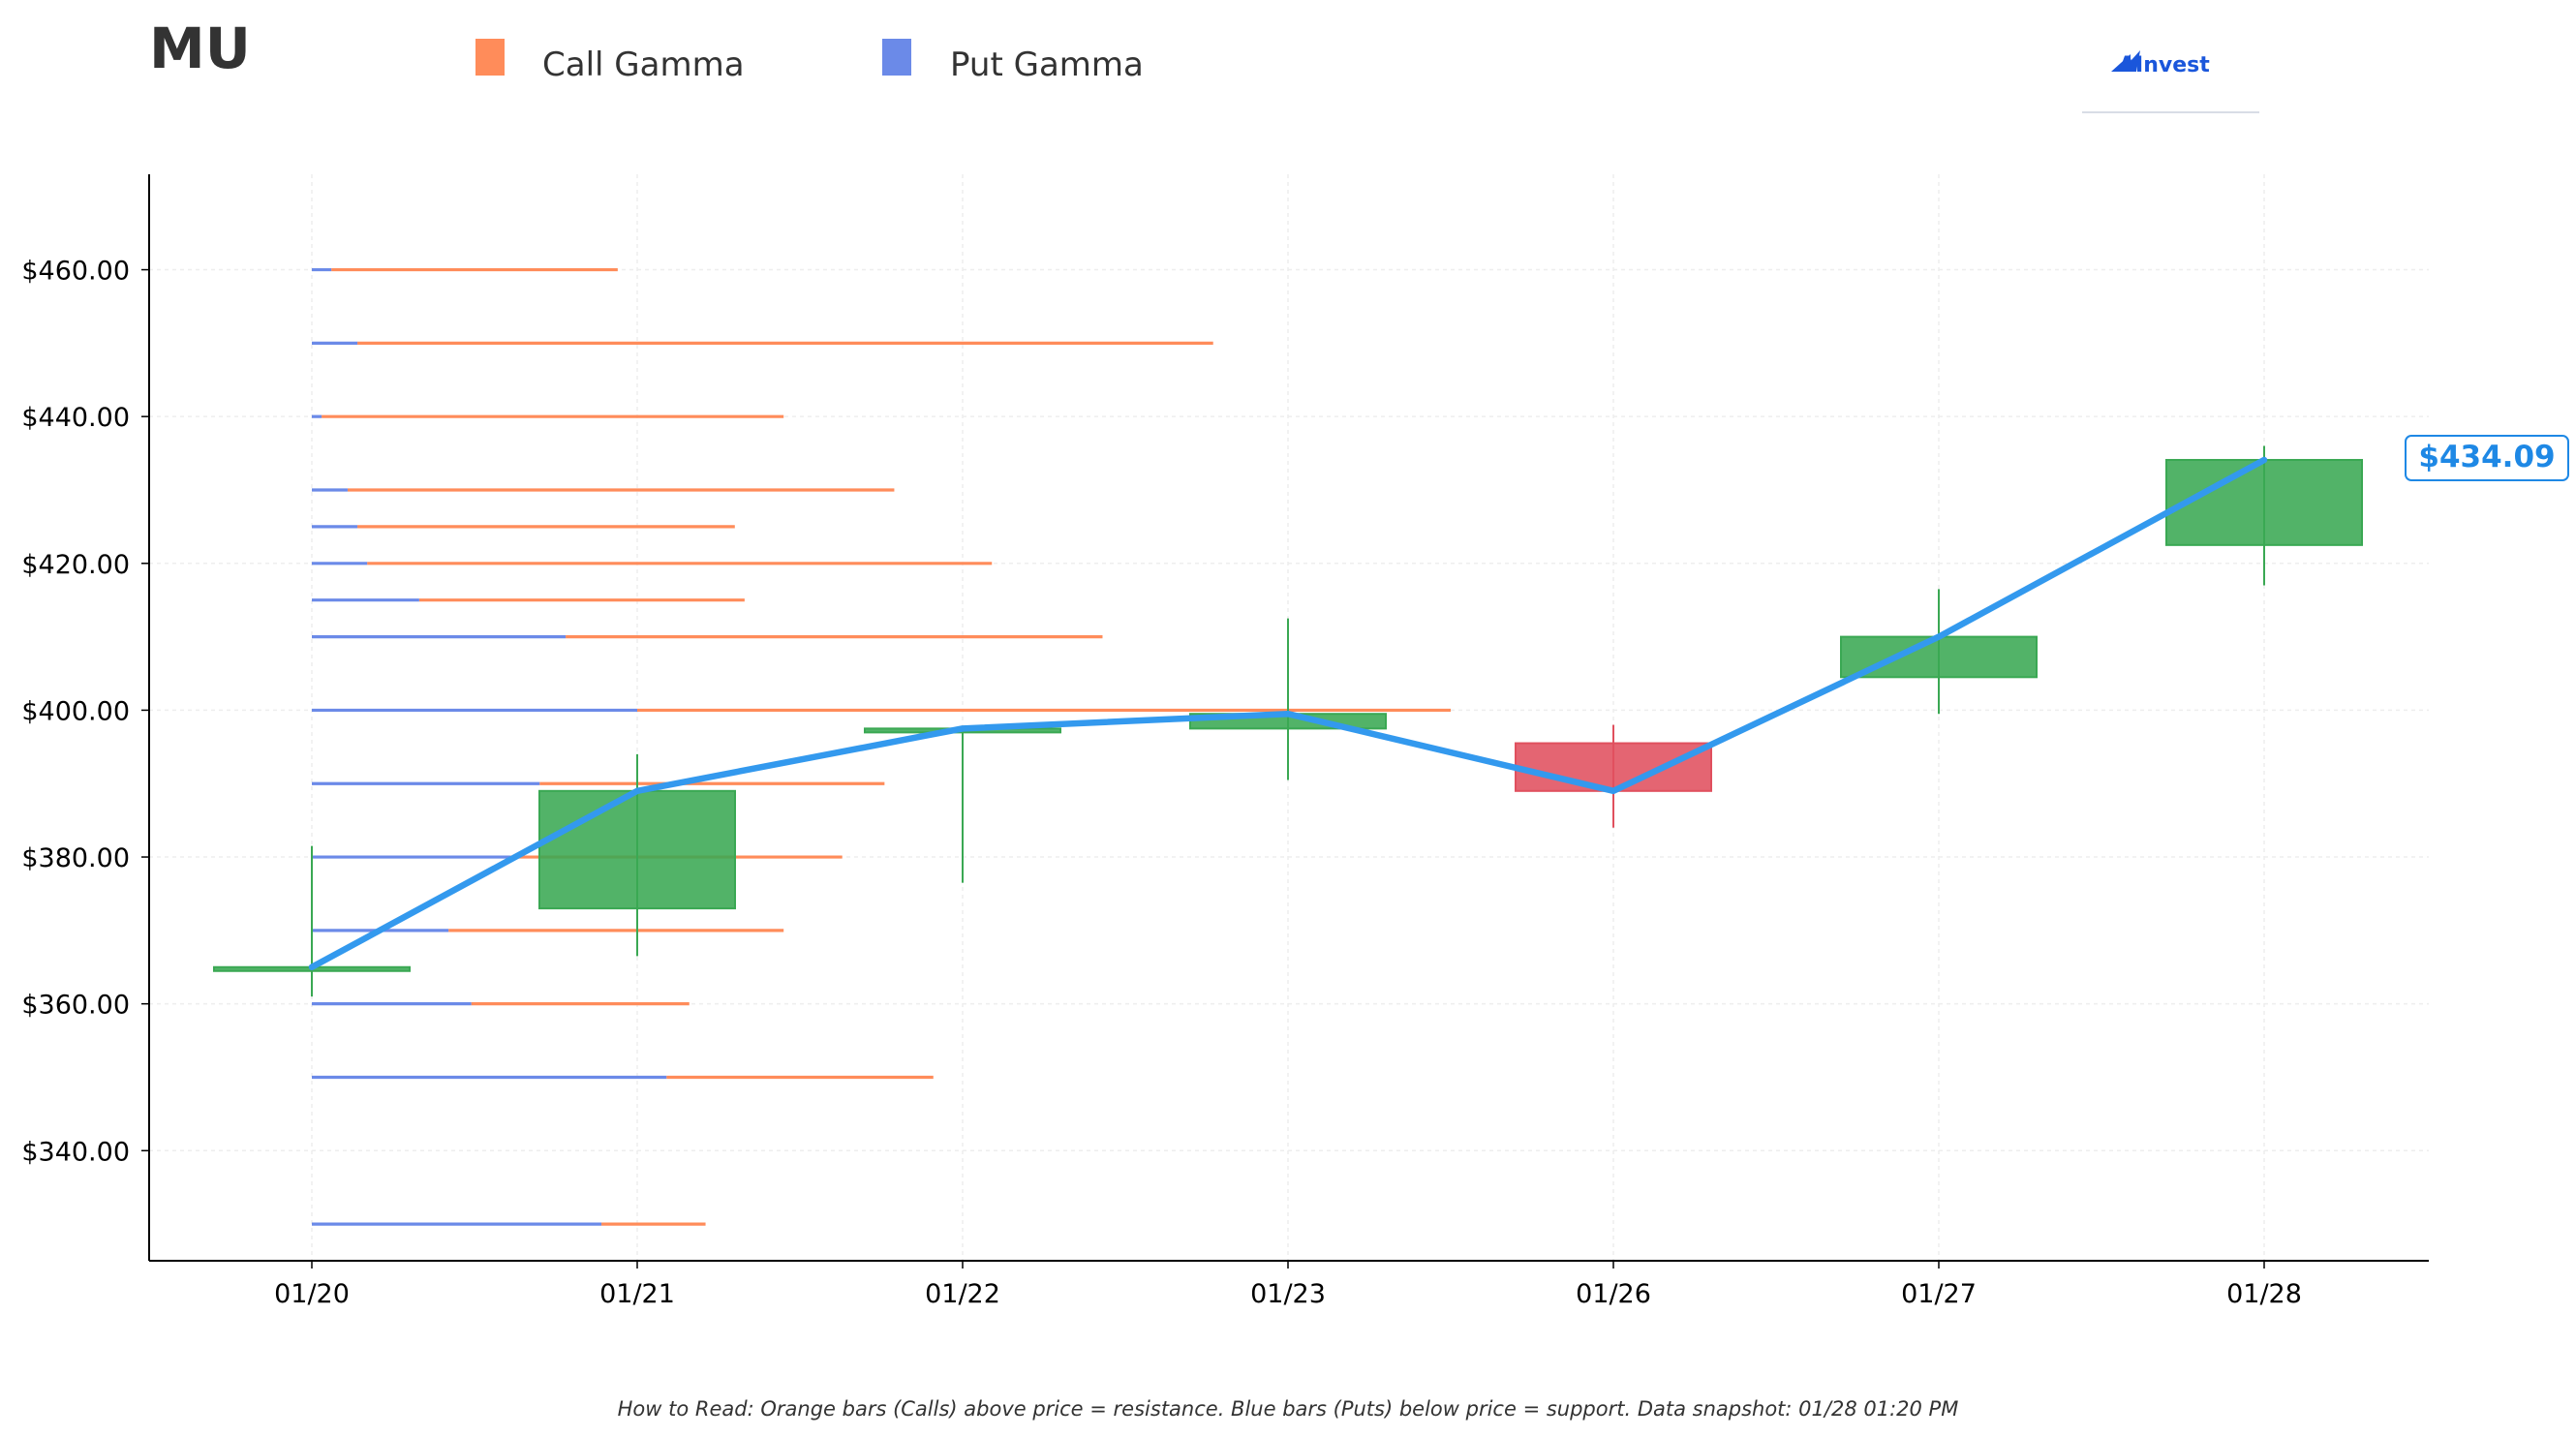  Describe the element at coordinates (490, 58) in the screenshot. I see `call-legend-swatch` at that location.